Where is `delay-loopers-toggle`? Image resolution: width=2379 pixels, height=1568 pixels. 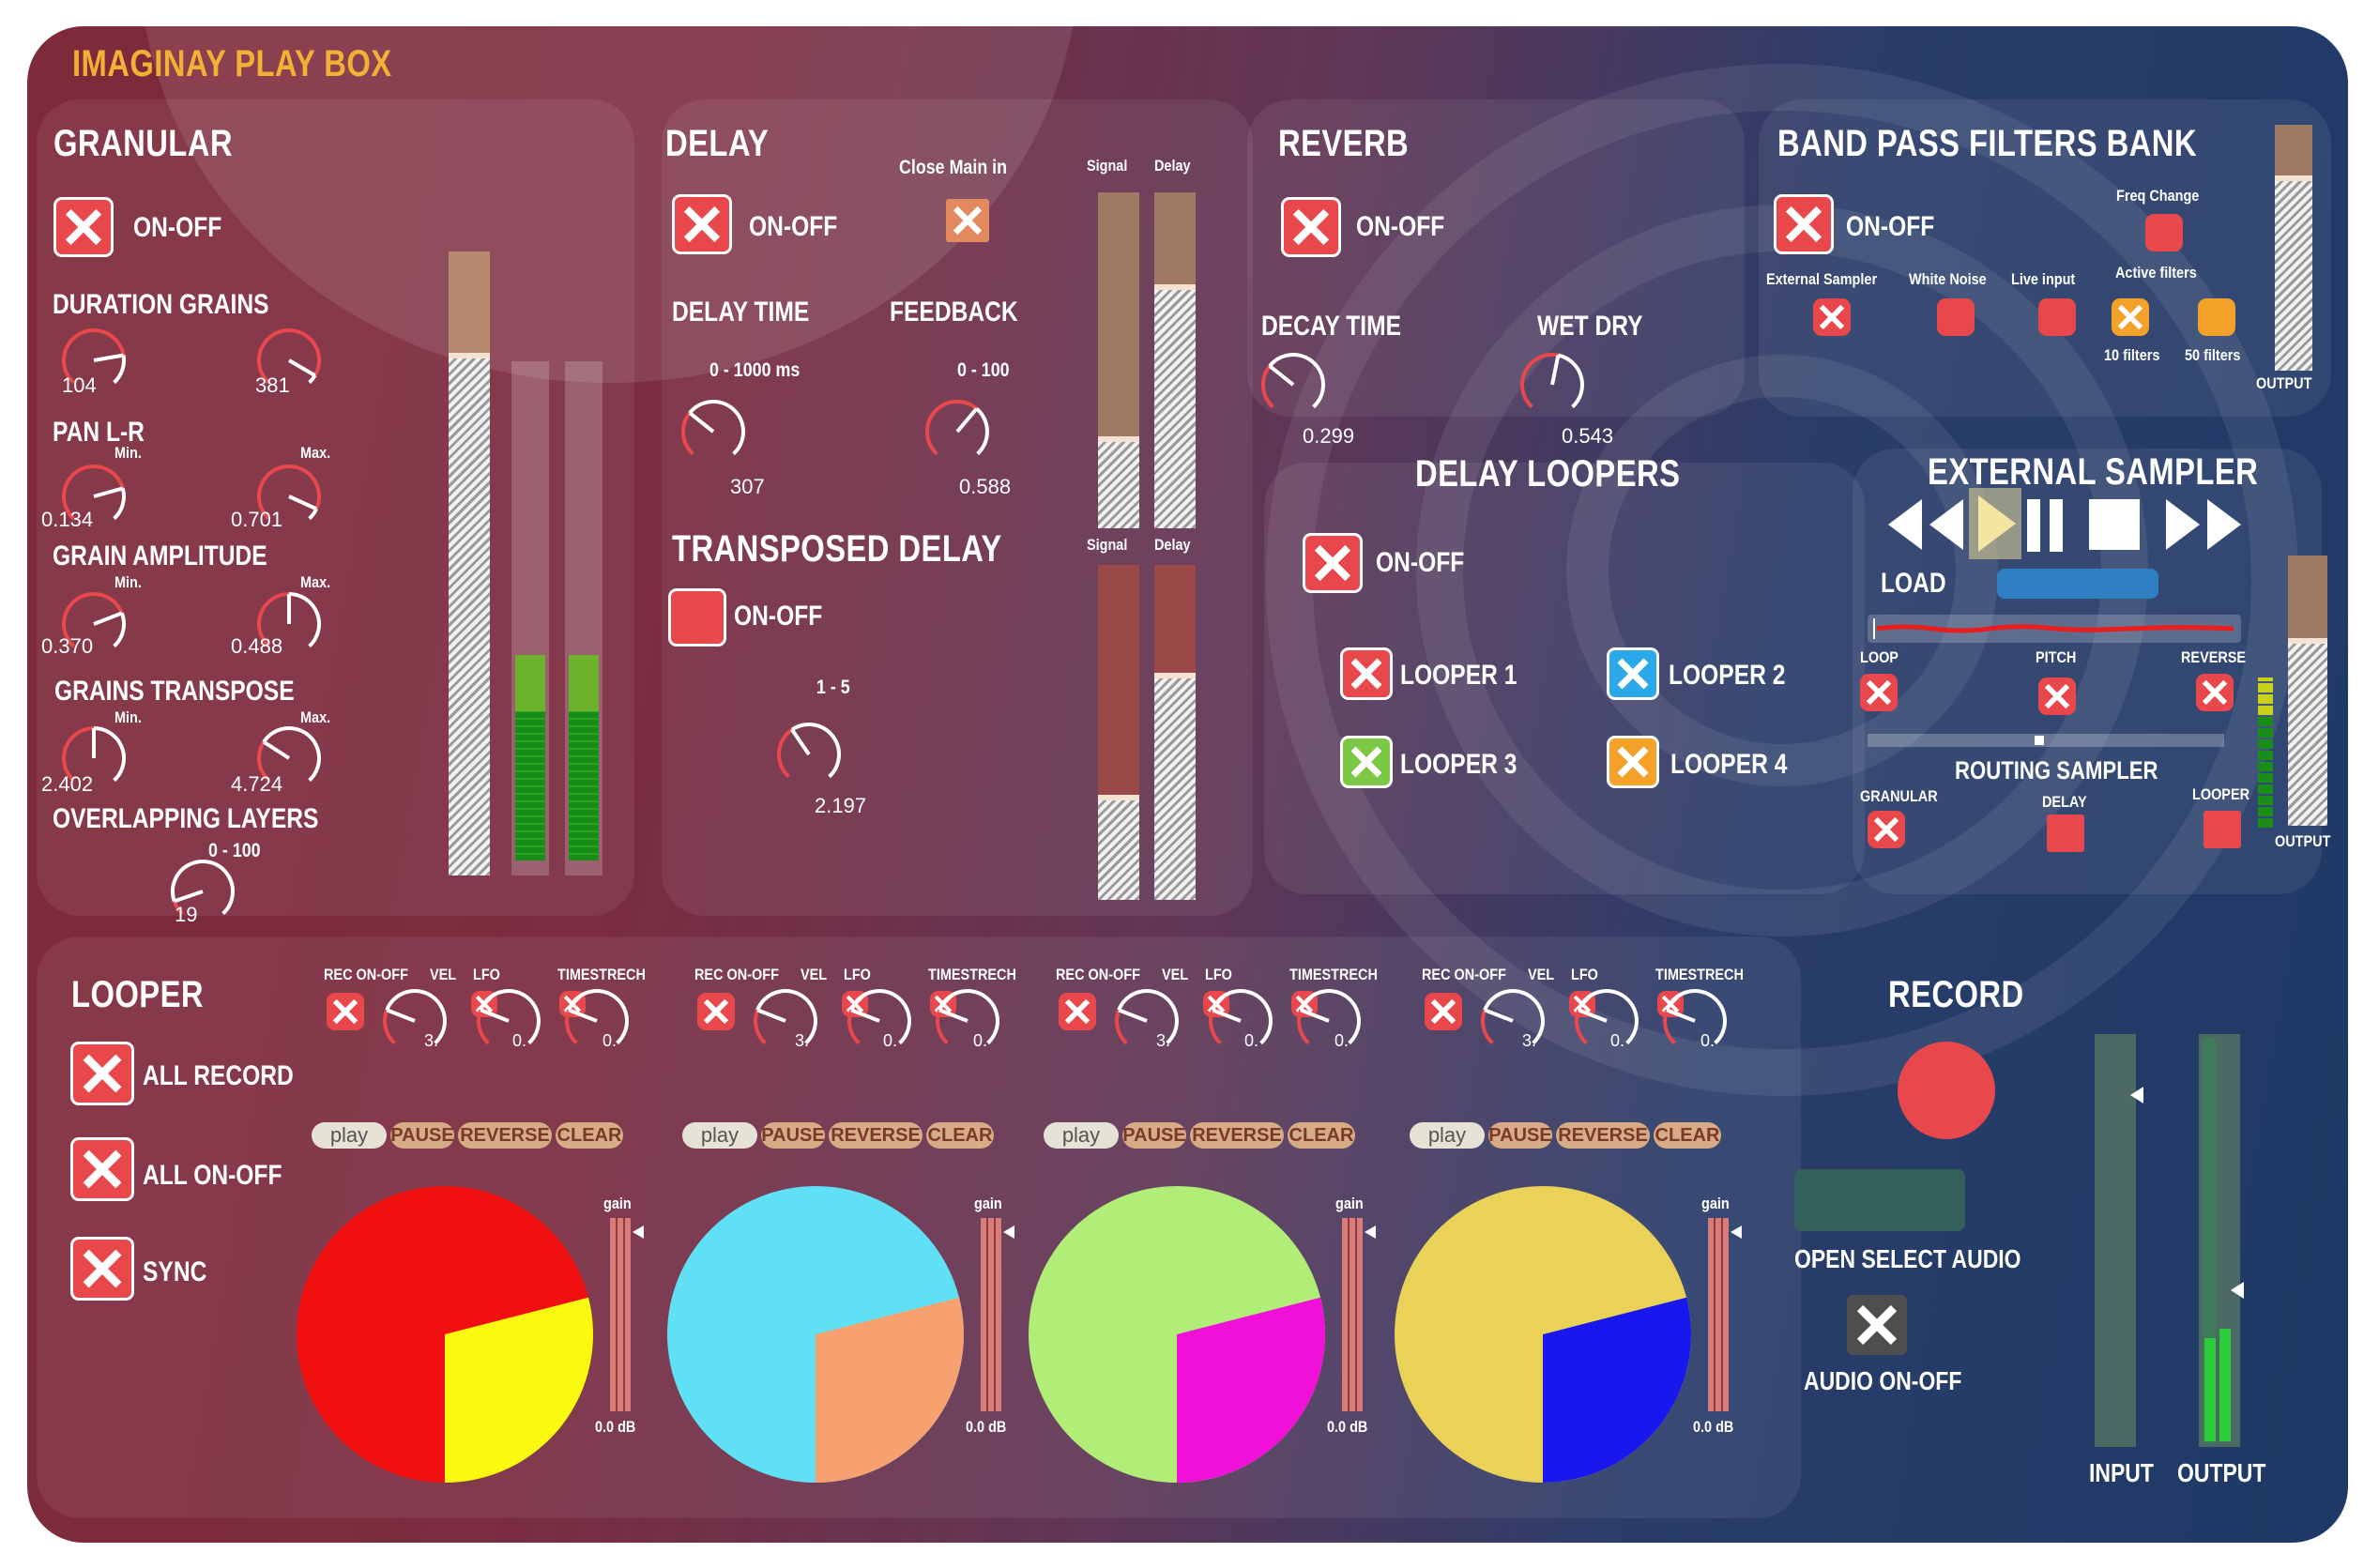
delay-loopers-toggle is located at coordinates (1333, 563).